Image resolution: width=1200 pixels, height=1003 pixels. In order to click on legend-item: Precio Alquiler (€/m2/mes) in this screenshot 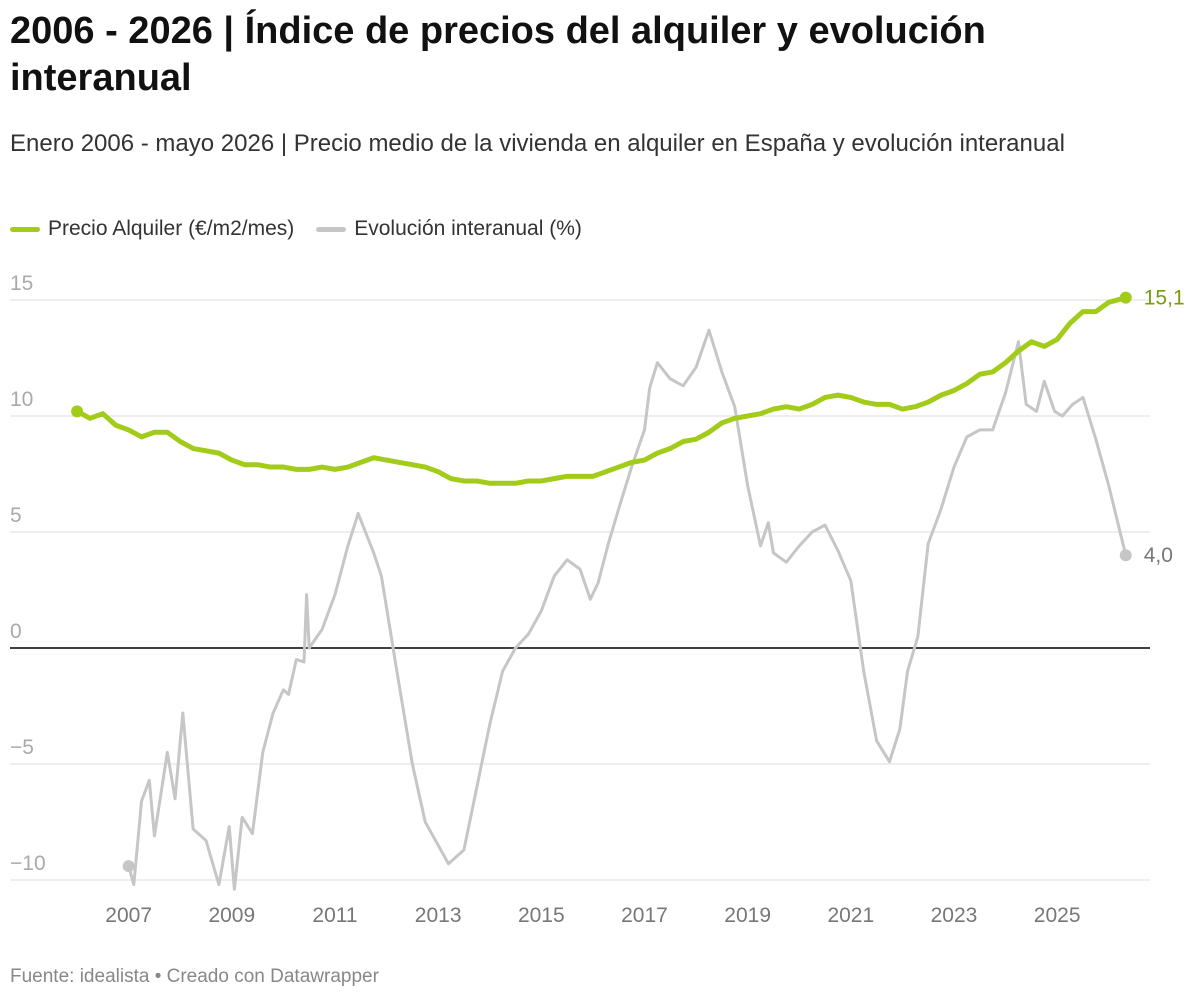, I will do `click(152, 229)`.